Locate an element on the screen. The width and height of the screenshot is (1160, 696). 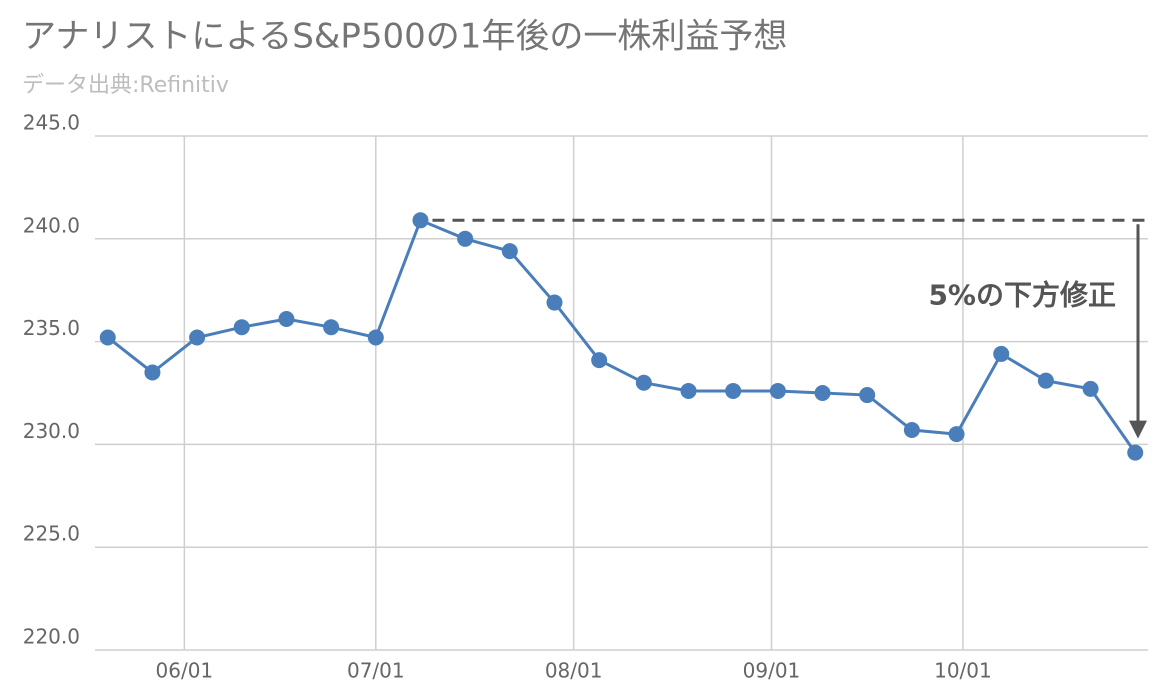
y-tick-label: 230.0 is located at coordinates (51, 431).